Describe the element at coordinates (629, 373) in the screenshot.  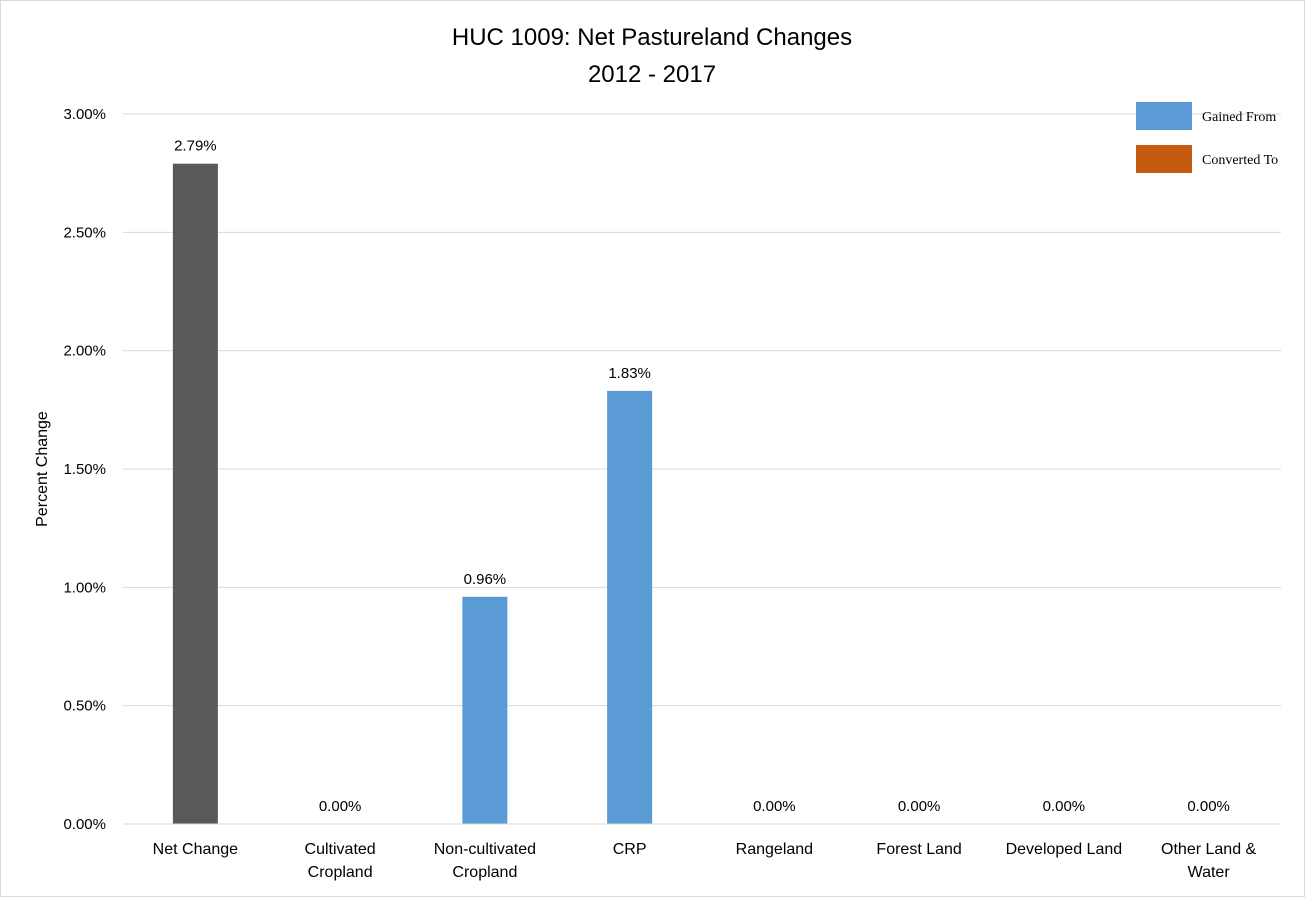
I see `data-label: 1.83%` at that location.